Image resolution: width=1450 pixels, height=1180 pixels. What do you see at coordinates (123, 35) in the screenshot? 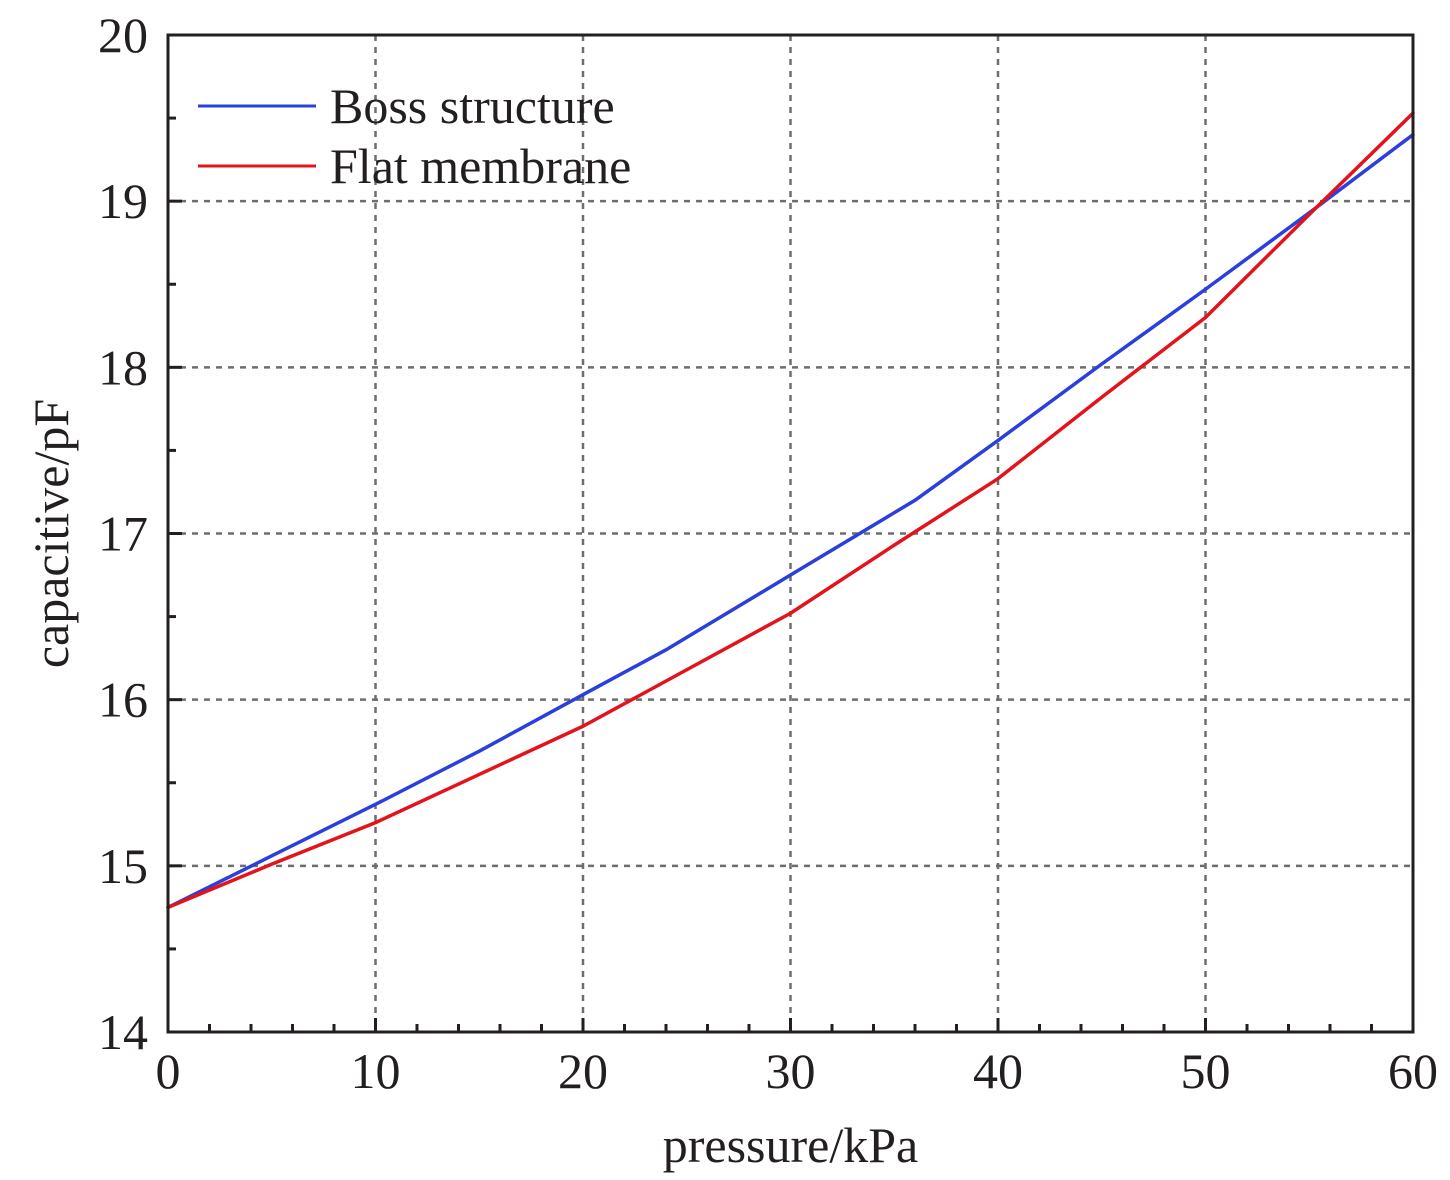
I see `y-tick-label: 20` at bounding box center [123, 35].